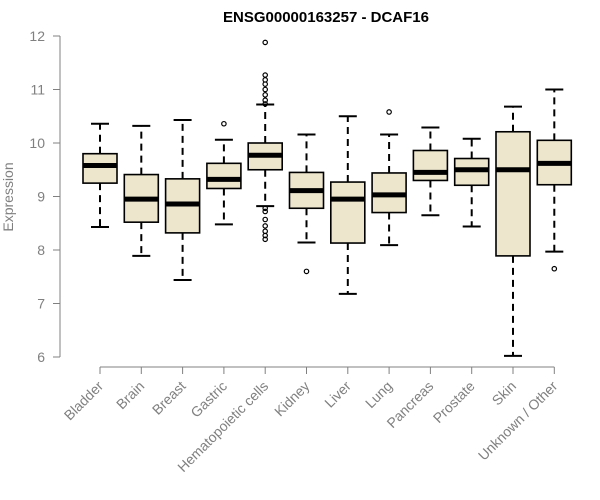 This screenshot has height=500, width=600. What do you see at coordinates (41, 304) in the screenshot?
I see `y-tick-label: 7` at bounding box center [41, 304].